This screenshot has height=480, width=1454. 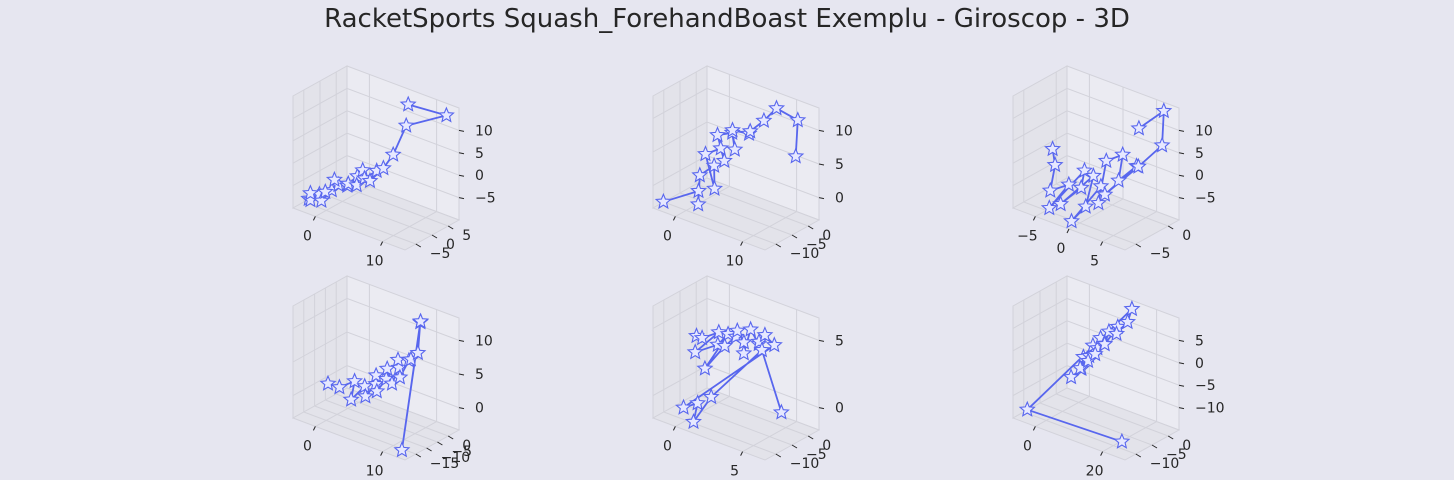 I want to click on subplot-3d-3: −5 0 5 −5 0 −5 0 5 10, so click(x=1113, y=167).